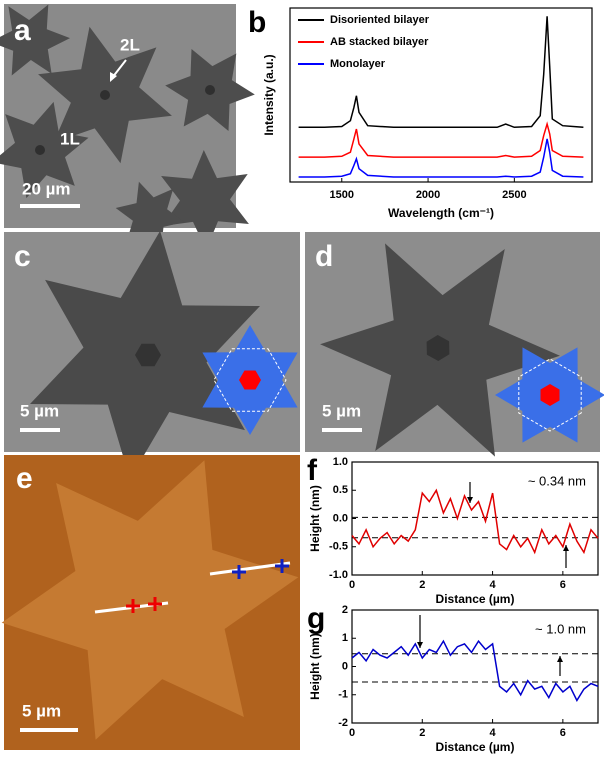 The image size is (604, 758). Describe the element at coordinates (380, 20) in the screenshot. I see `legend-label: Disoriented bilayer` at that location.